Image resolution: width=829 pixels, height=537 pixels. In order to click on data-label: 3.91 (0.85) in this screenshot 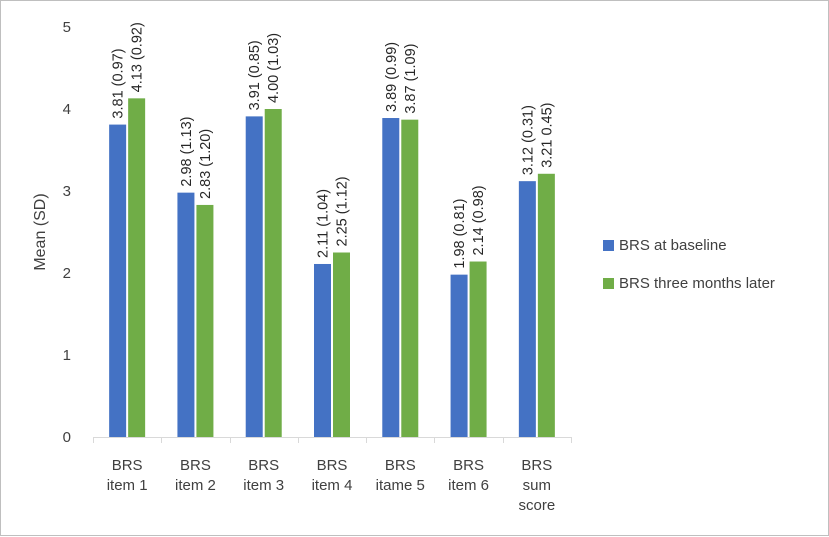, I will do `click(255, 75)`.